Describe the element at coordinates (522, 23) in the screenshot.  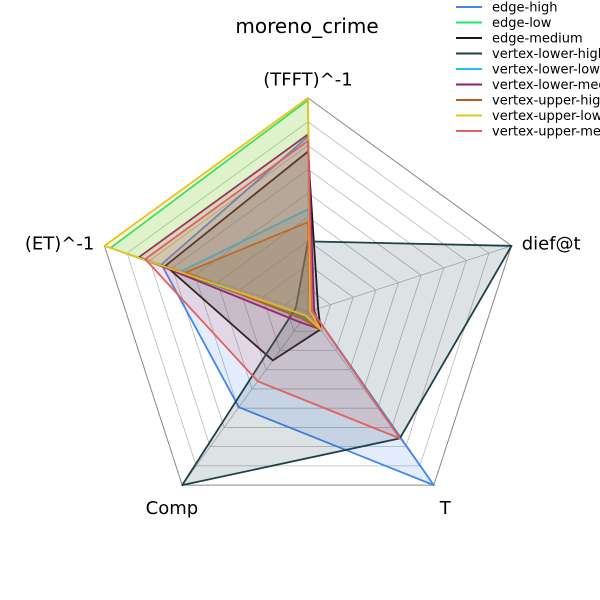
I see `legend-label-edge-low: edge-low` at that location.